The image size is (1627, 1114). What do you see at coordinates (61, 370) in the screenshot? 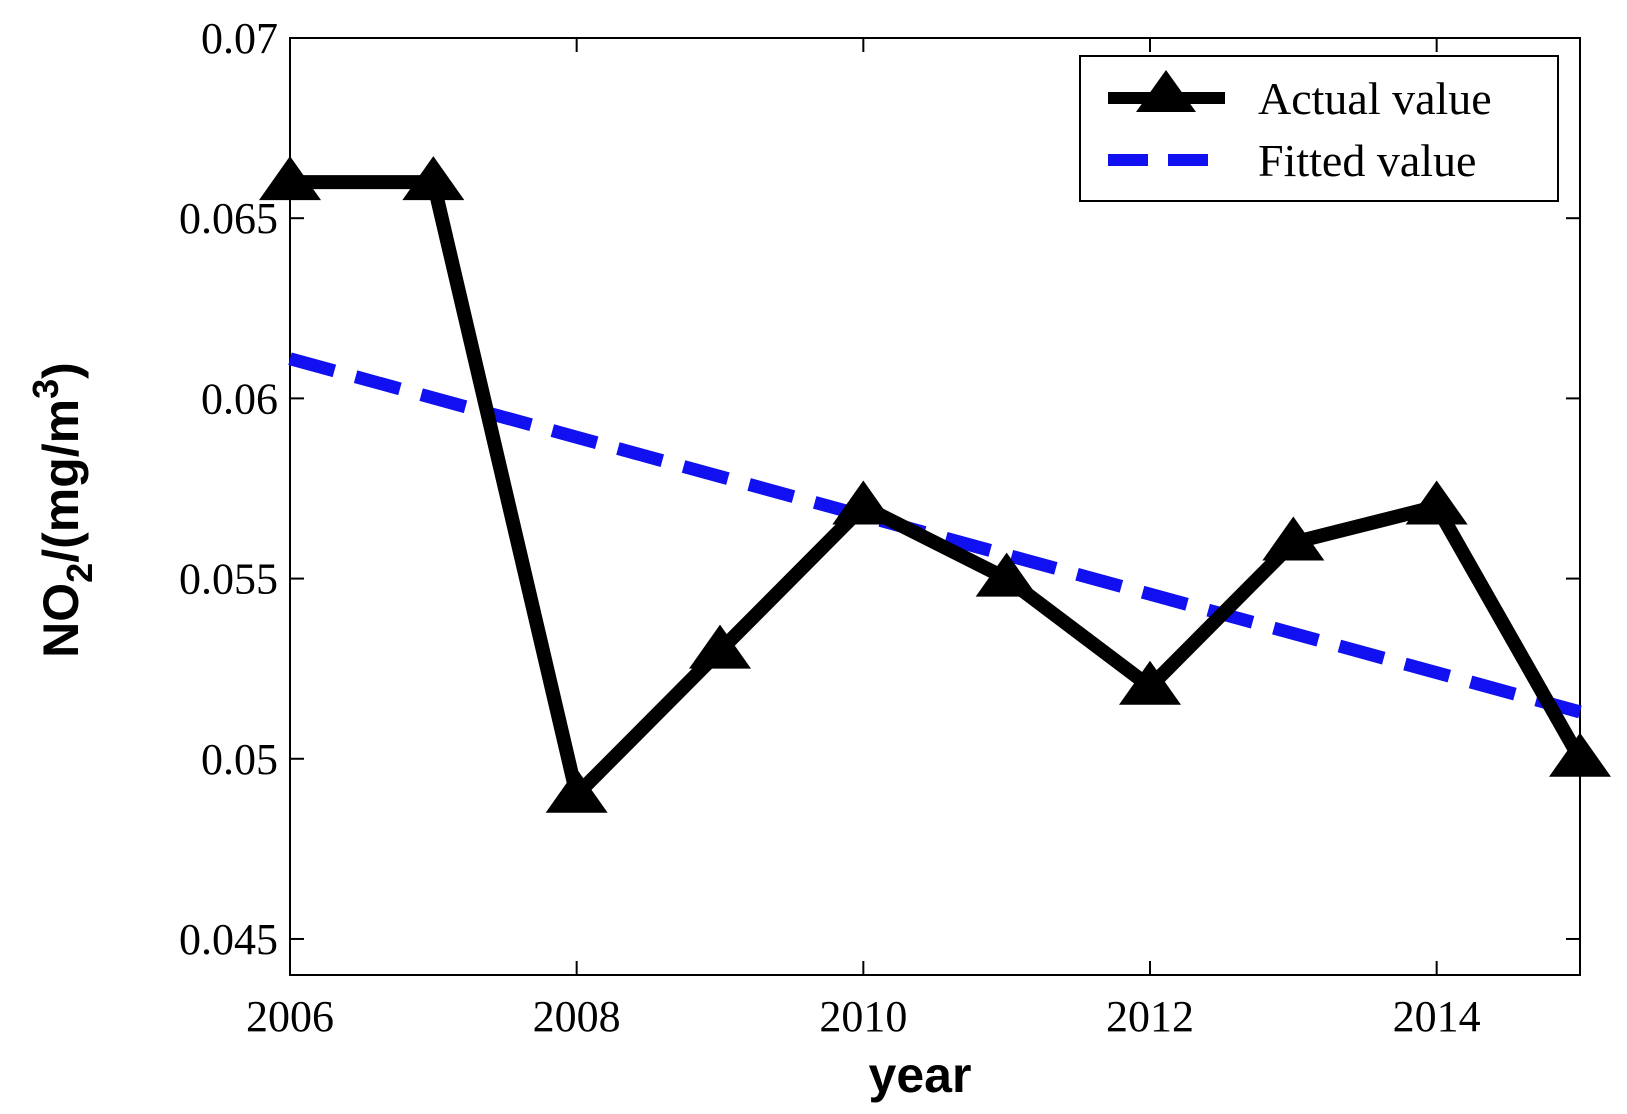
I see `y-axis-title-close: )` at bounding box center [61, 370].